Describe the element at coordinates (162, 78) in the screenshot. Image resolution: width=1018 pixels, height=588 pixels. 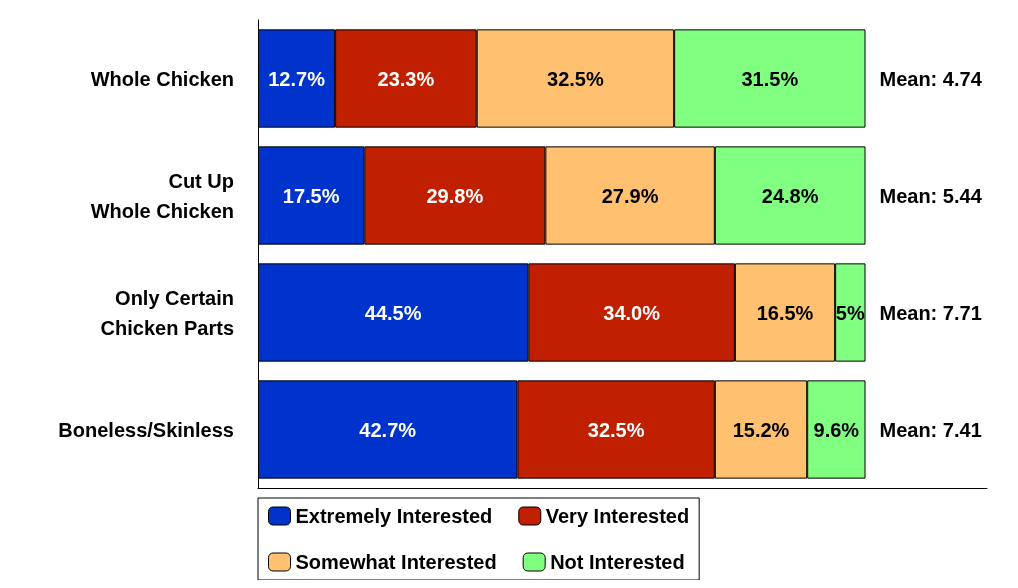
I see `y-tick-label: Whole Chicken` at that location.